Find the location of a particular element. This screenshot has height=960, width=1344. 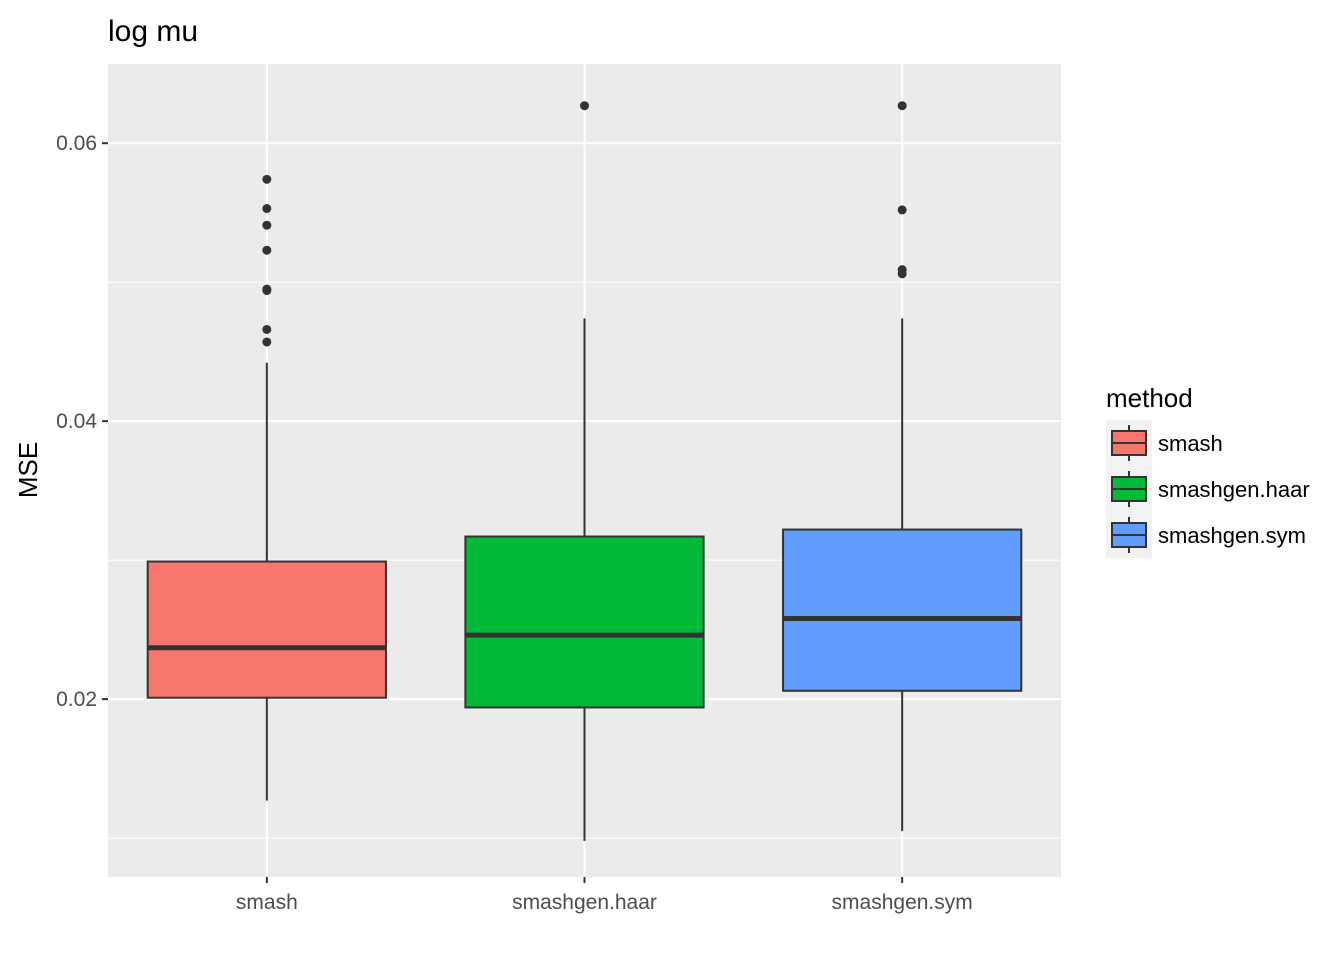

y-tick-label: 0.06 is located at coordinates (76, 143).